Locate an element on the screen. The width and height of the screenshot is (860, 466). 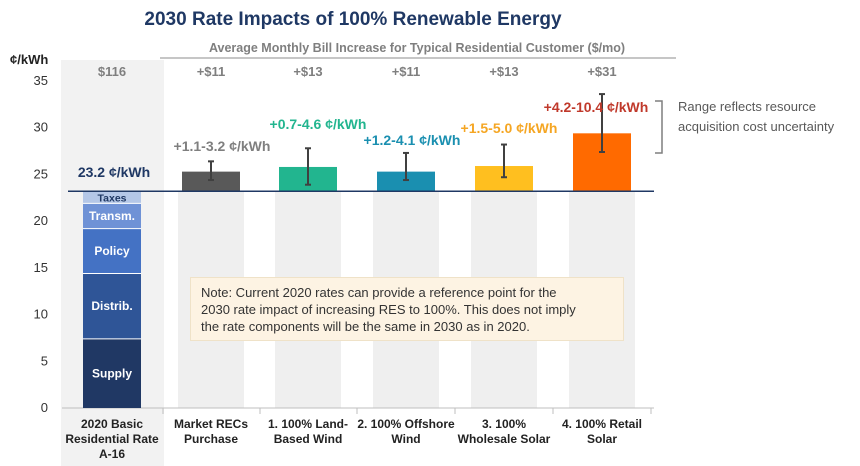
category-label: Wind is located at coordinates (405, 439).